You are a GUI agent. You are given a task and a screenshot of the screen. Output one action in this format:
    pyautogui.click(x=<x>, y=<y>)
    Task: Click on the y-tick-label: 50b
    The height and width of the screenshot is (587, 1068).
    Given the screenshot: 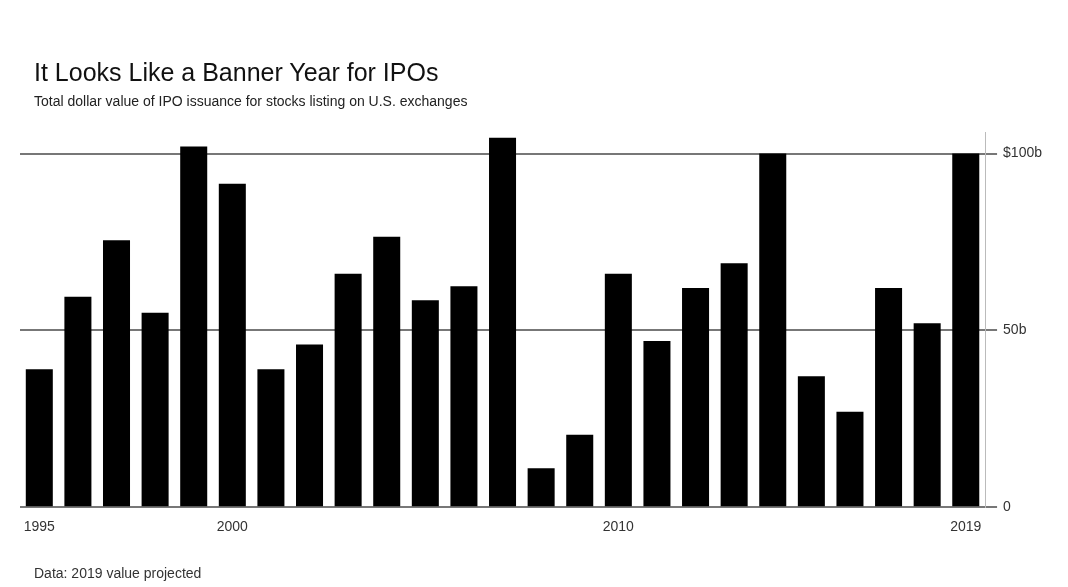 What is the action you would take?
    pyautogui.click(x=1015, y=329)
    